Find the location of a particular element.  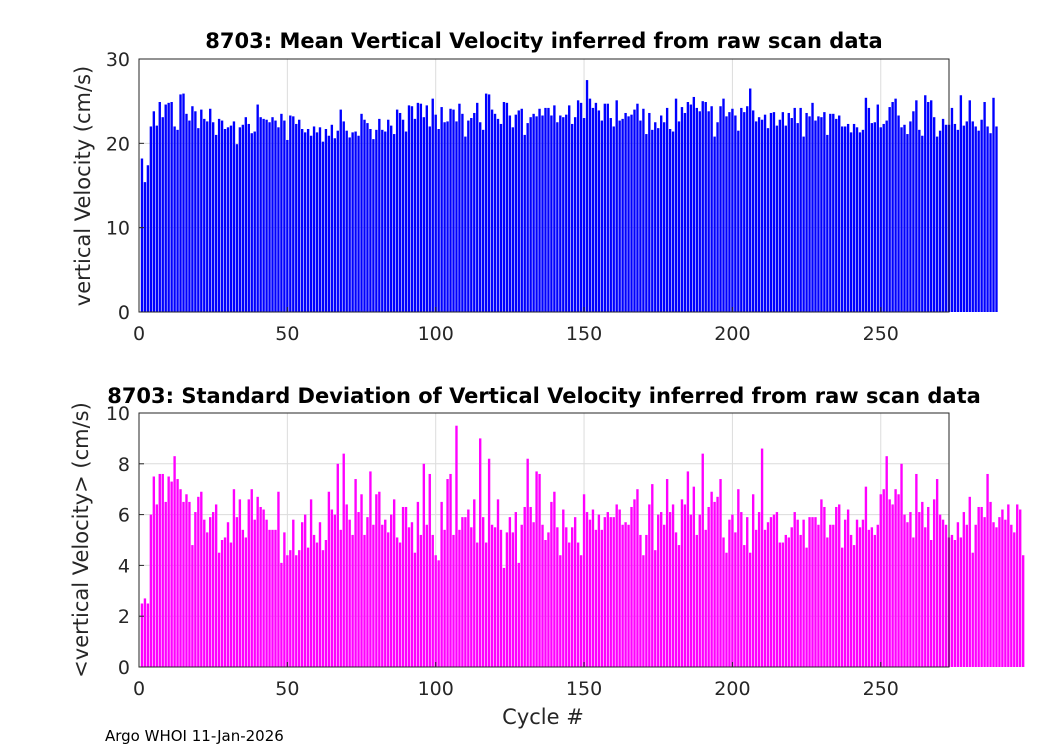

x-tick-label: 250 is located at coordinates (881, 689).